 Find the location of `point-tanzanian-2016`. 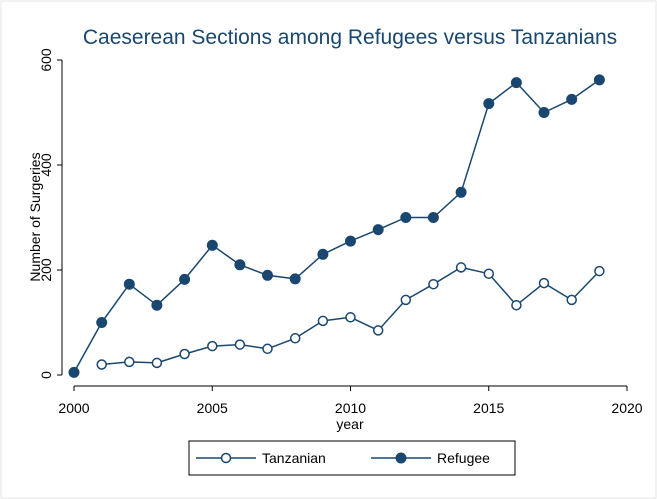

point-tanzanian-2016 is located at coordinates (516, 305).